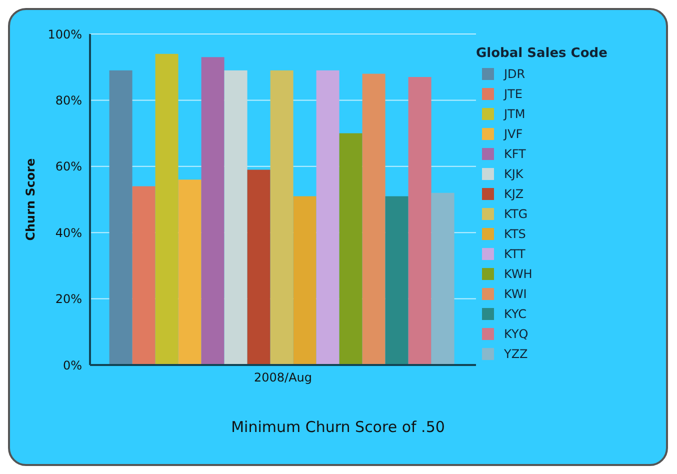 The width and height of the screenshot is (677, 474). I want to click on legend-label: JDR, so click(515, 74).